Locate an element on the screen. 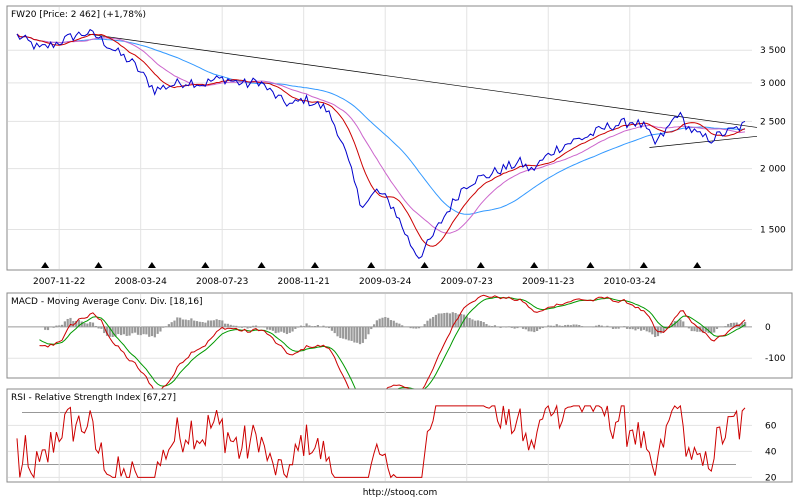 This screenshot has width=800, height=500. rsi-y-tick-label: 40 is located at coordinates (771, 452).